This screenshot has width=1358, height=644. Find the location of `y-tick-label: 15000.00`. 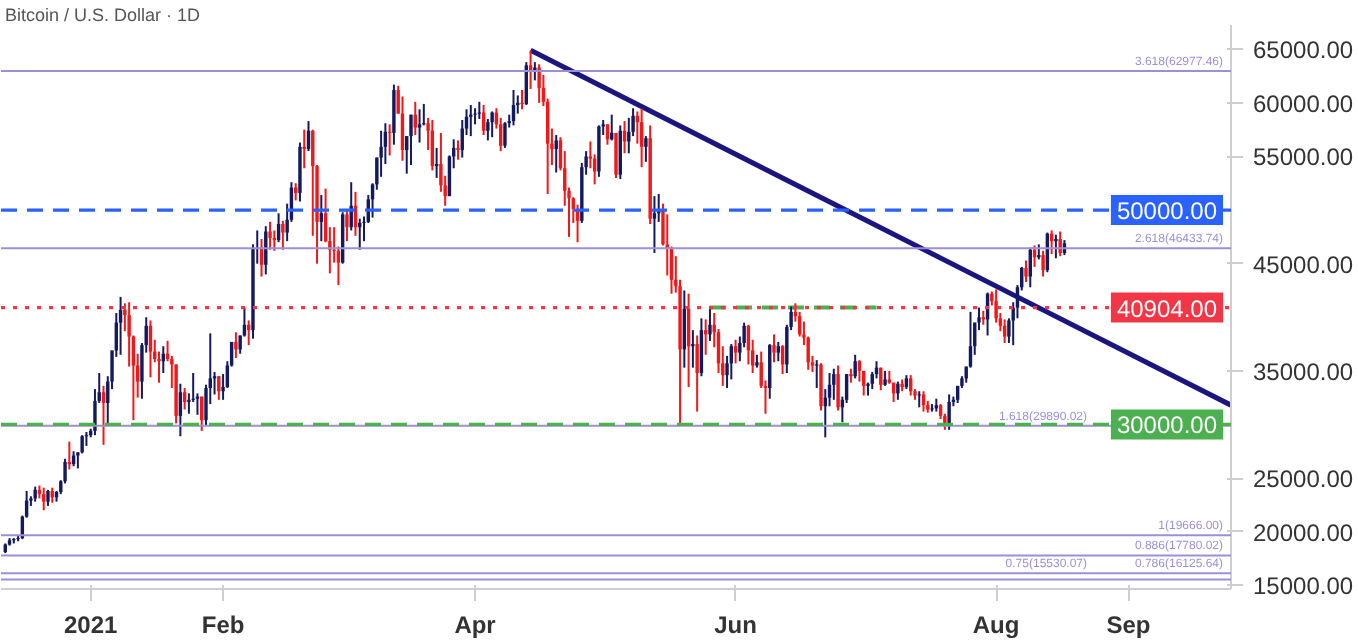

y-tick-label: 15000.00 is located at coordinates (1303, 586).